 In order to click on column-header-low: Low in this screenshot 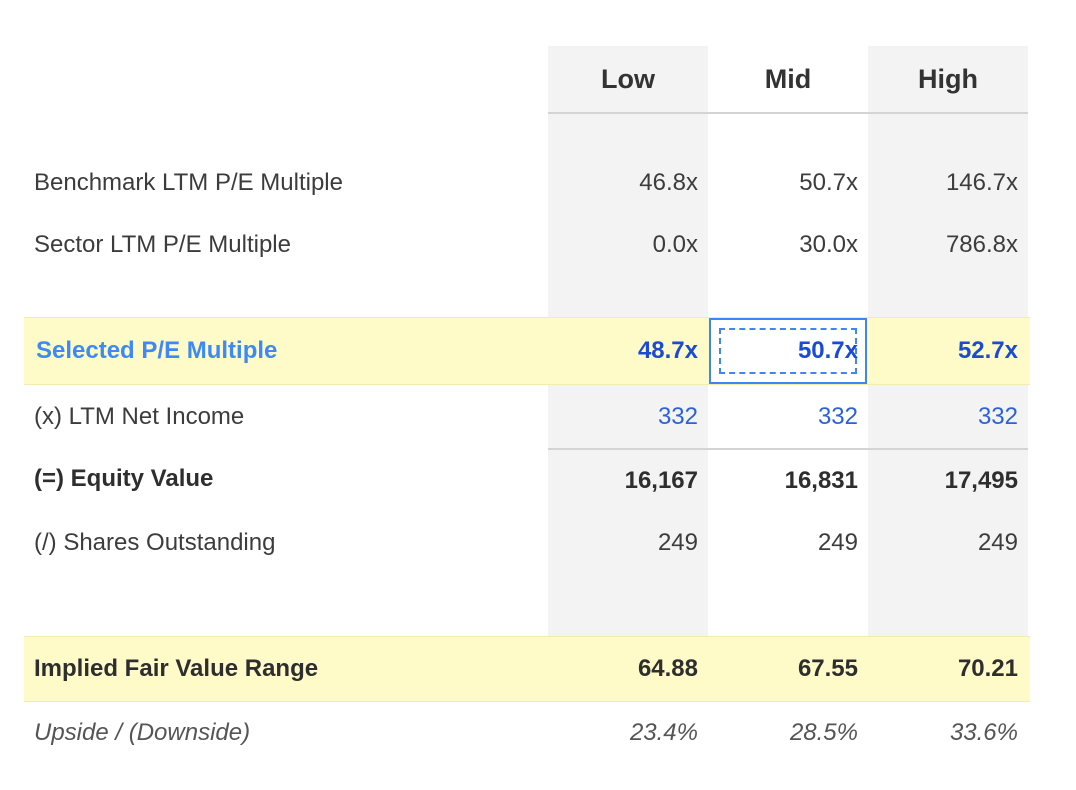, I will do `click(628, 78)`.